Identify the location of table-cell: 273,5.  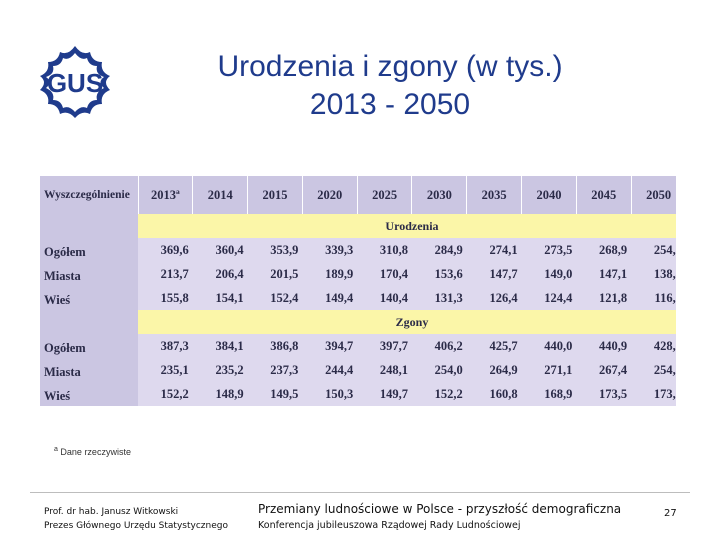
(549, 250).